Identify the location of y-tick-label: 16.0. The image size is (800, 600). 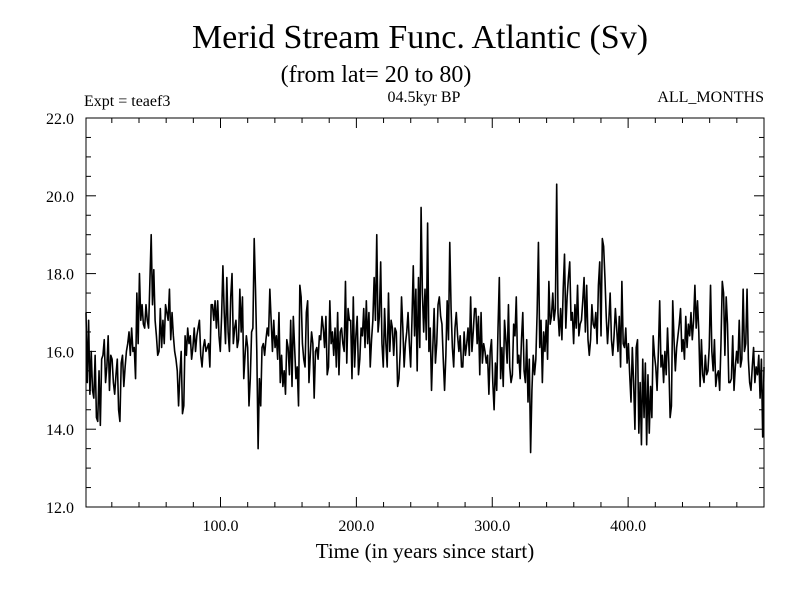
(60, 352).